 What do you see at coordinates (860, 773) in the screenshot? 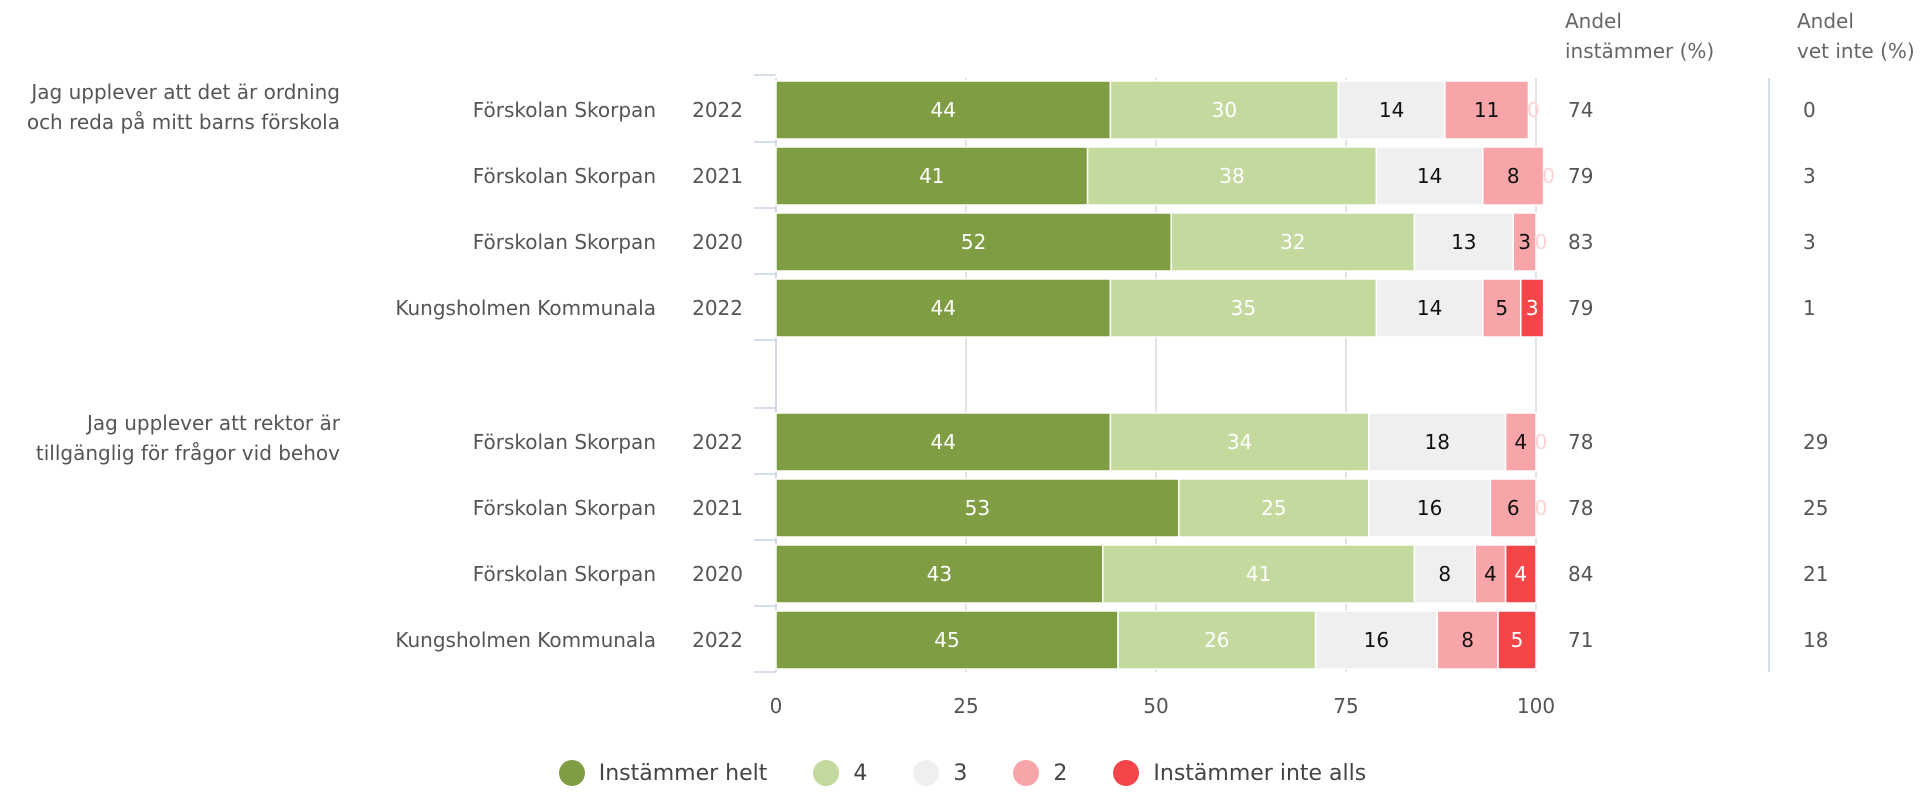
I see `legend-label-1: 4` at bounding box center [860, 773].